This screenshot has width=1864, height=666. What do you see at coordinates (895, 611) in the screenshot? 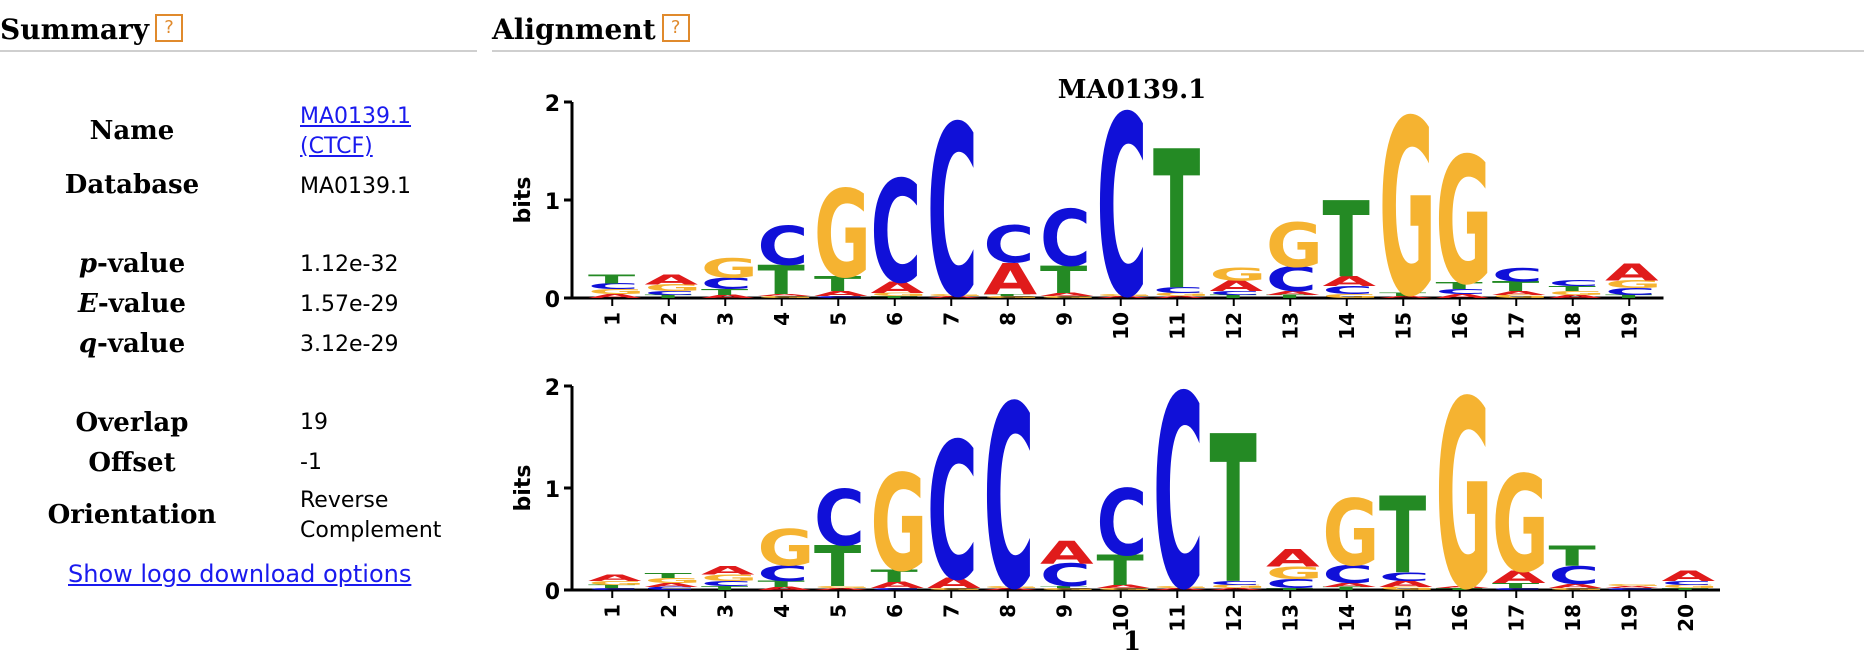
I see `x-tick-label: 6` at bounding box center [895, 611].